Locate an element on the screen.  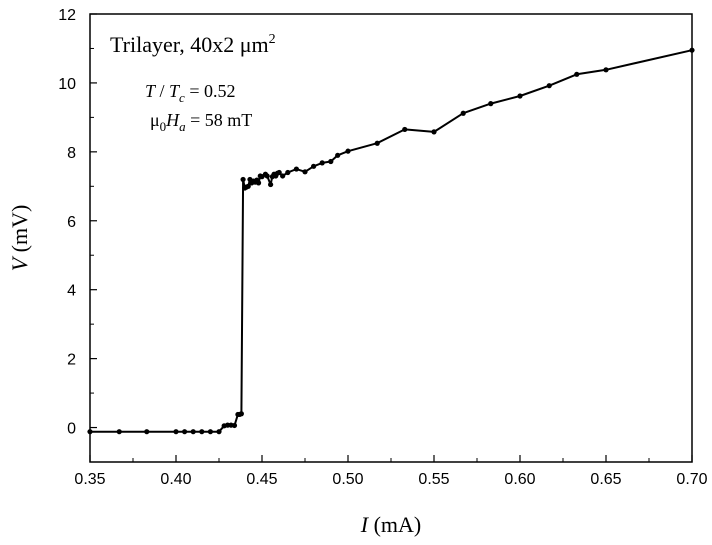
critical-temperature-subscript: c is located at coordinates (182, 97).